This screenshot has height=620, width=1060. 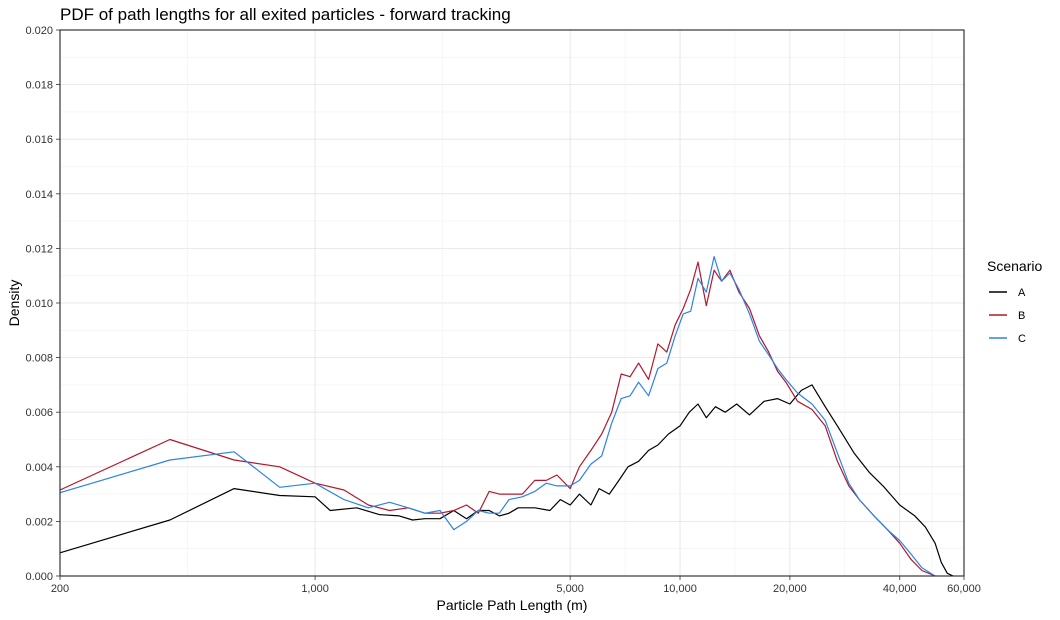 What do you see at coordinates (900, 589) in the screenshot?
I see `x-tick-label: 40,000` at bounding box center [900, 589].